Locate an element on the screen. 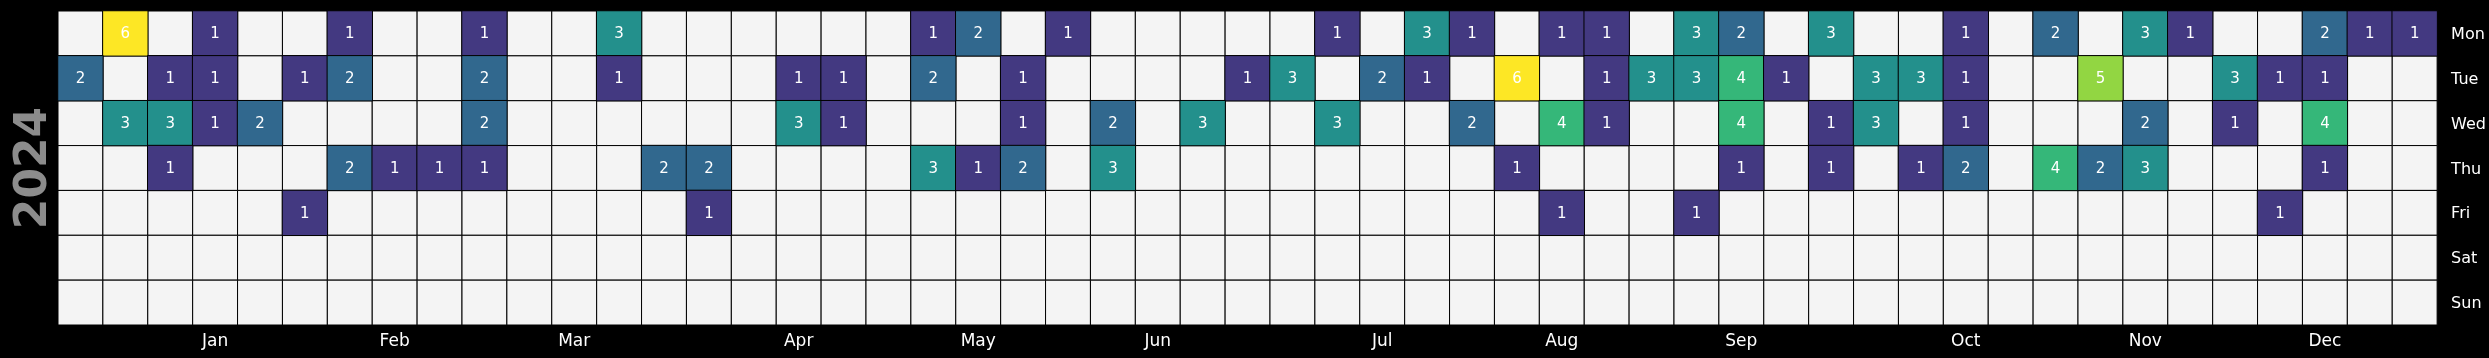 This screenshot has height=358, width=2489. y-tick-label: Fri is located at coordinates (2461, 213).